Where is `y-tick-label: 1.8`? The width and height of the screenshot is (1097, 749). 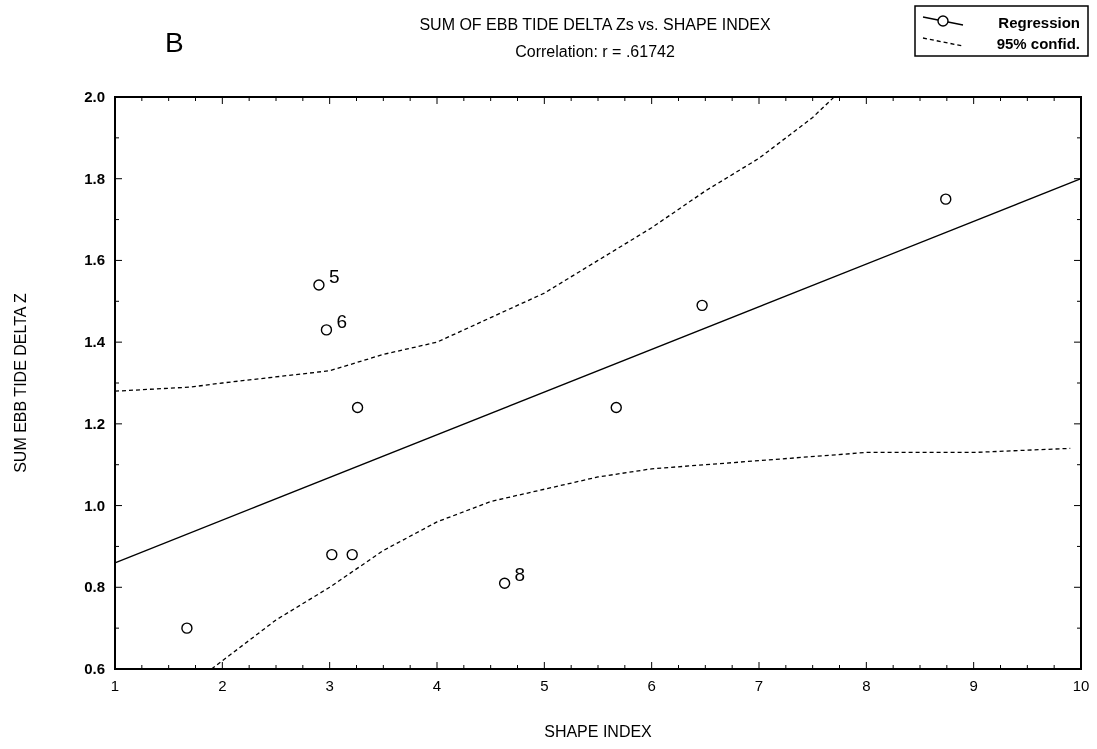
y-tick-label: 1.8 is located at coordinates (94, 178).